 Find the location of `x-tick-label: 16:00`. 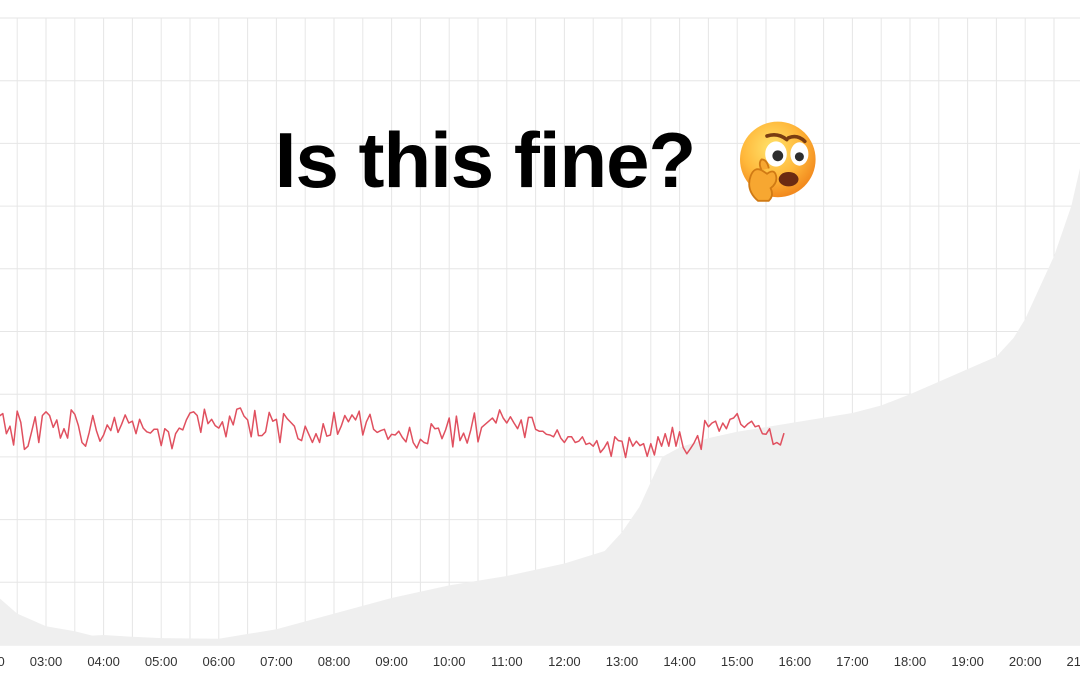

x-tick-label: 16:00 is located at coordinates (795, 661).